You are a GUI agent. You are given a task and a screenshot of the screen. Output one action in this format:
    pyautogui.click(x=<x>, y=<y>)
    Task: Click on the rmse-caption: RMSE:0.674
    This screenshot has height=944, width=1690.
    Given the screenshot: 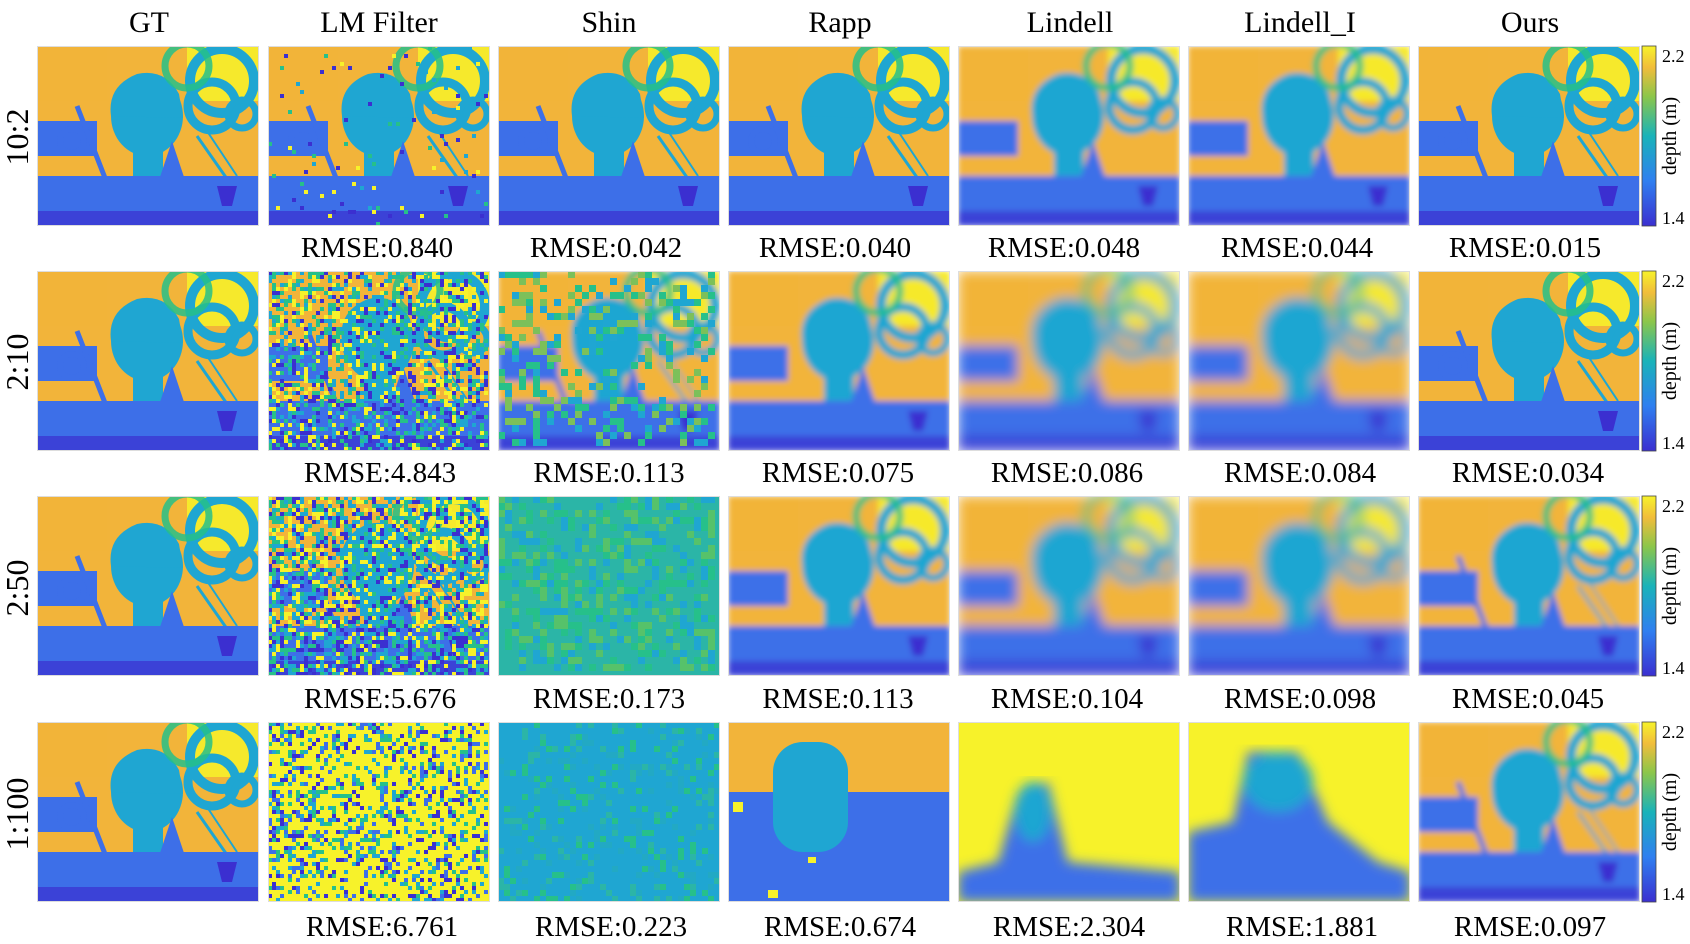 What is the action you would take?
    pyautogui.click(x=840, y=927)
    